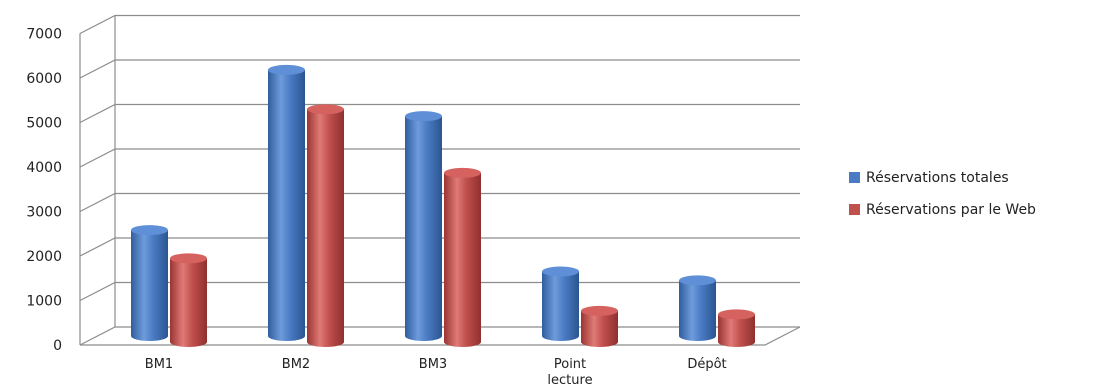  What do you see at coordinates (44, 213) in the screenshot?
I see `y-tick-label: 3000` at bounding box center [44, 213].